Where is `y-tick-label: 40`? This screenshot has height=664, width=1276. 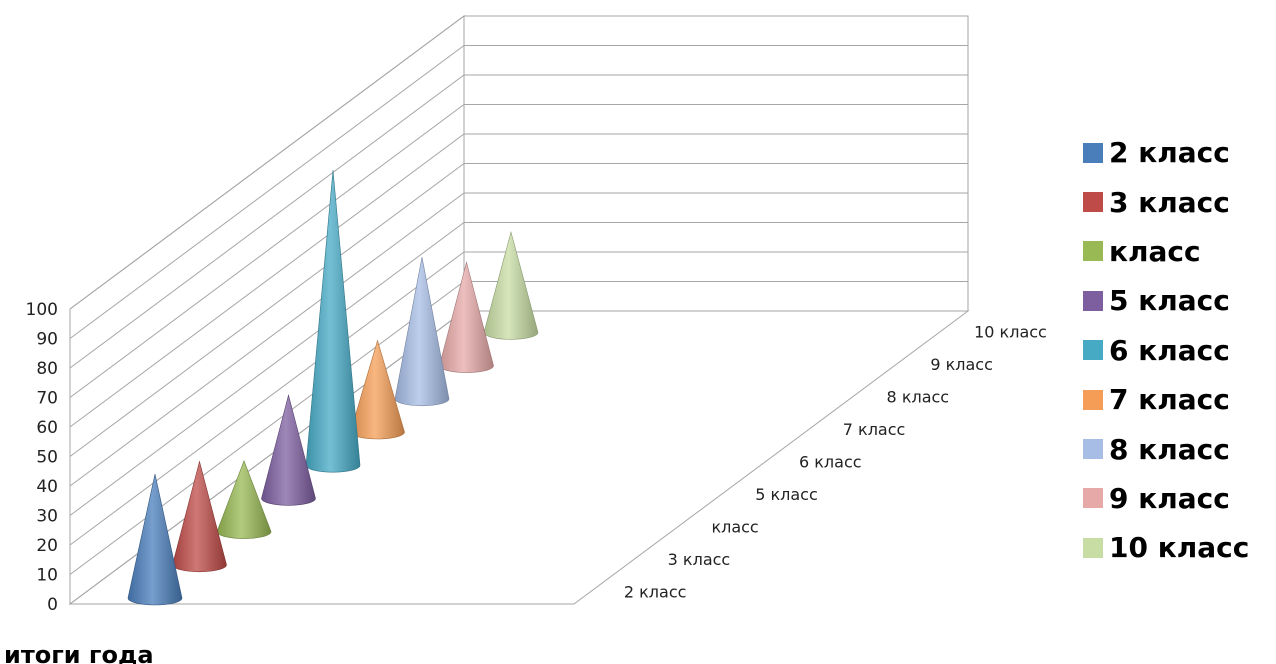
y-tick-label: 40 is located at coordinates (47, 487).